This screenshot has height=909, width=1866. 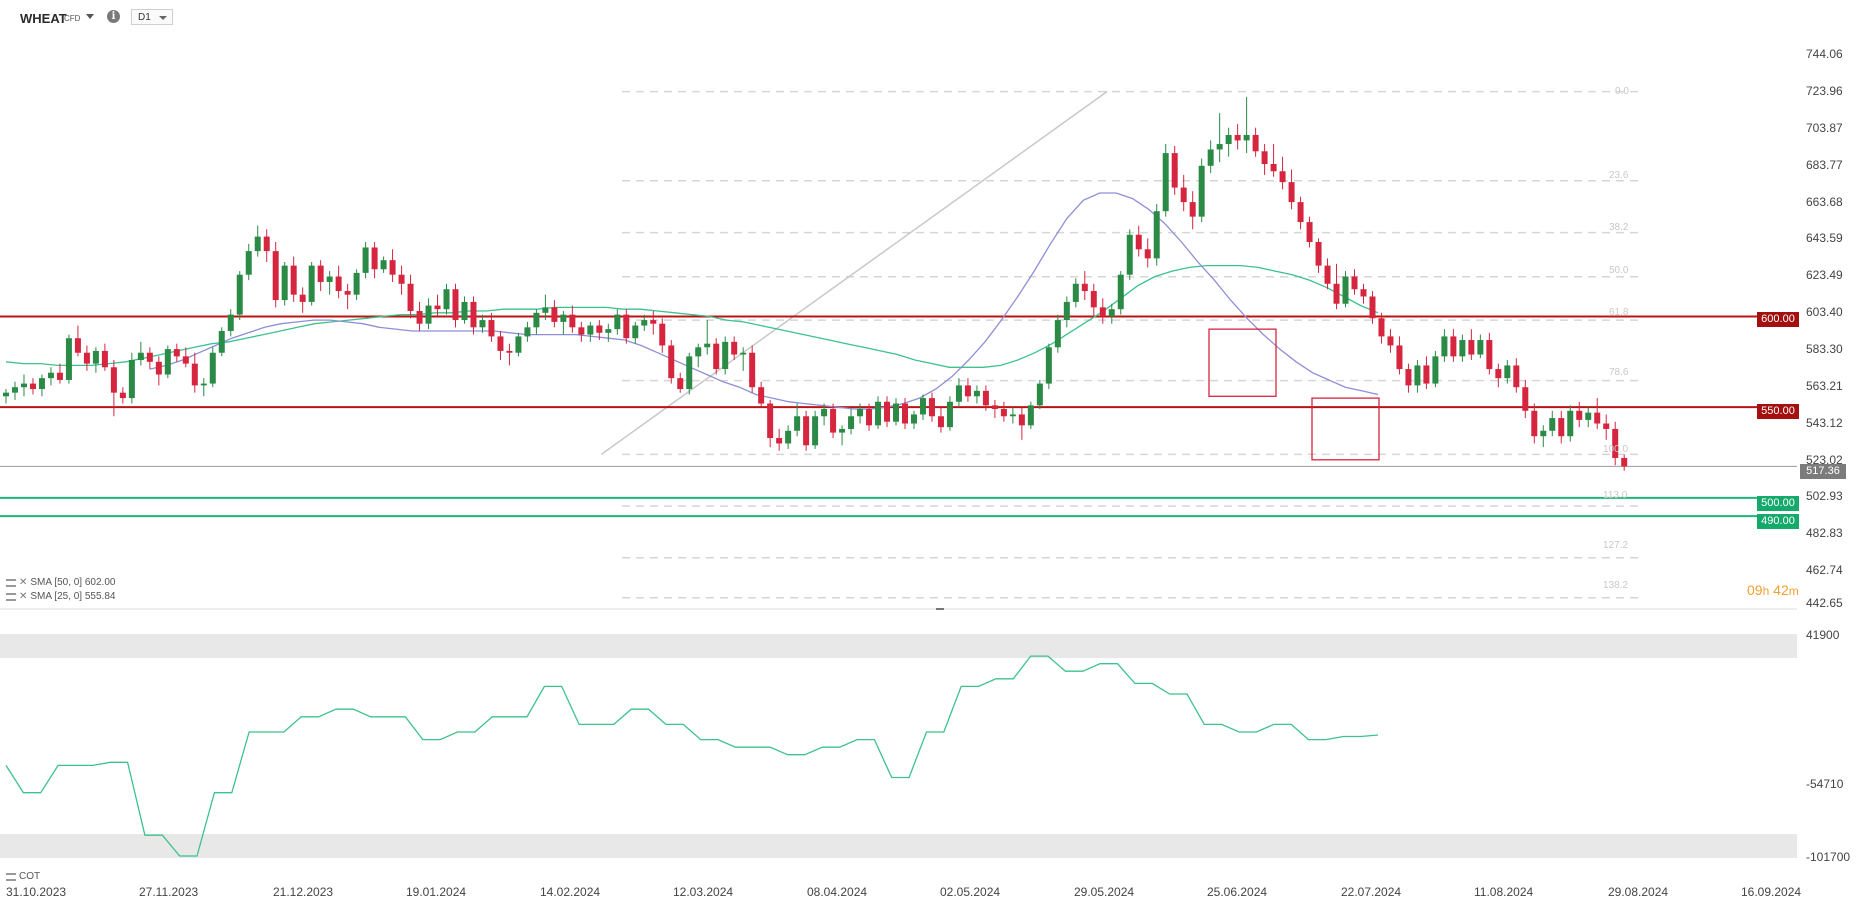 I want to click on price-tick: 543.12, so click(x=1824, y=423).